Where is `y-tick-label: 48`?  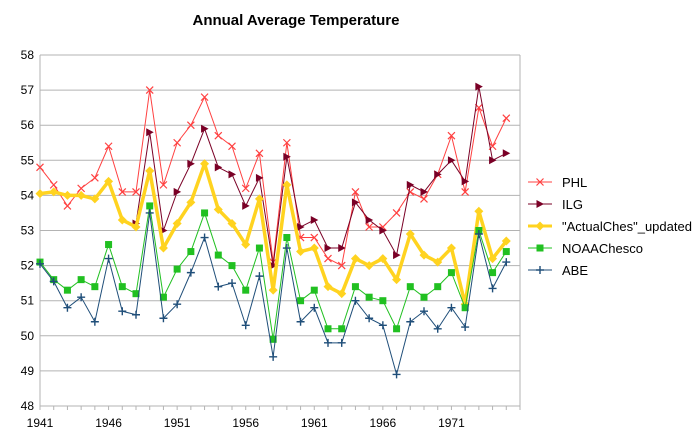 y-tick-label: 48 is located at coordinates (28, 406).